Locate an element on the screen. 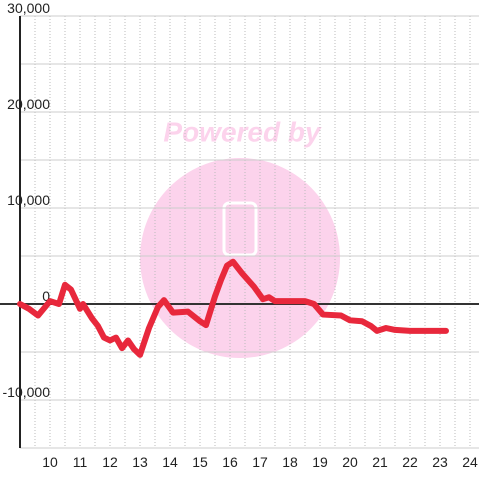 This screenshot has width=480, height=480. x-tick-label: 23 is located at coordinates (440, 462).